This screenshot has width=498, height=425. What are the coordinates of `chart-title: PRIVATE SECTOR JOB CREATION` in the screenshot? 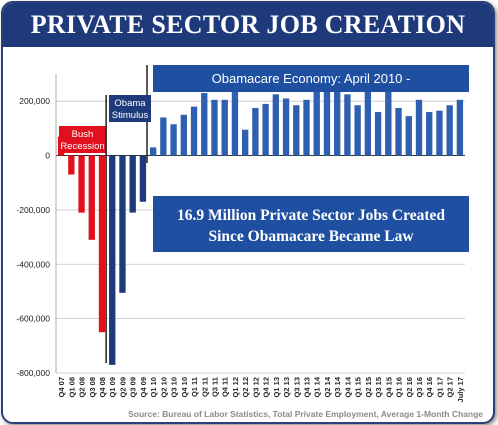 It's located at (248, 24).